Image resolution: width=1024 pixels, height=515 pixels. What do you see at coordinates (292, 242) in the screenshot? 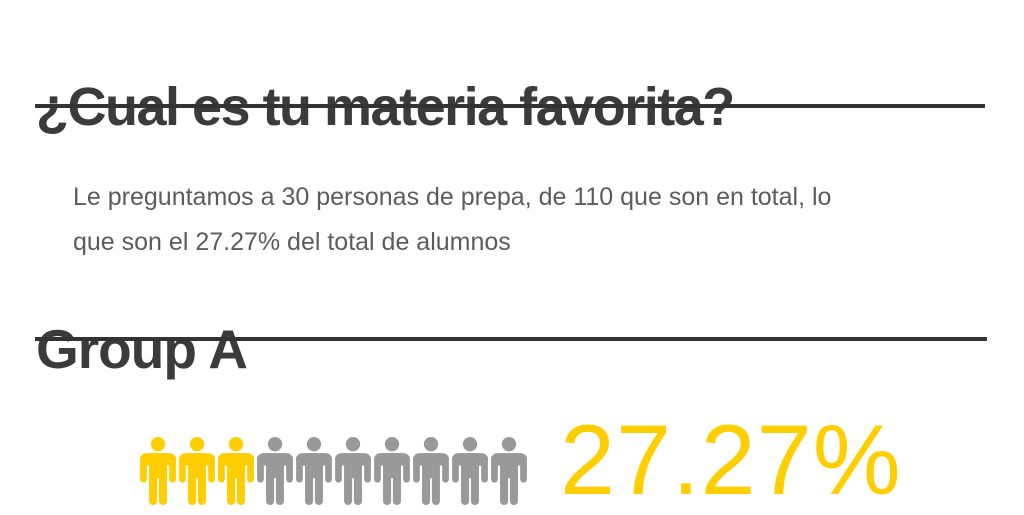
I see `intro-line-2: que son el 27.27% del total de alumnos` at bounding box center [292, 242].